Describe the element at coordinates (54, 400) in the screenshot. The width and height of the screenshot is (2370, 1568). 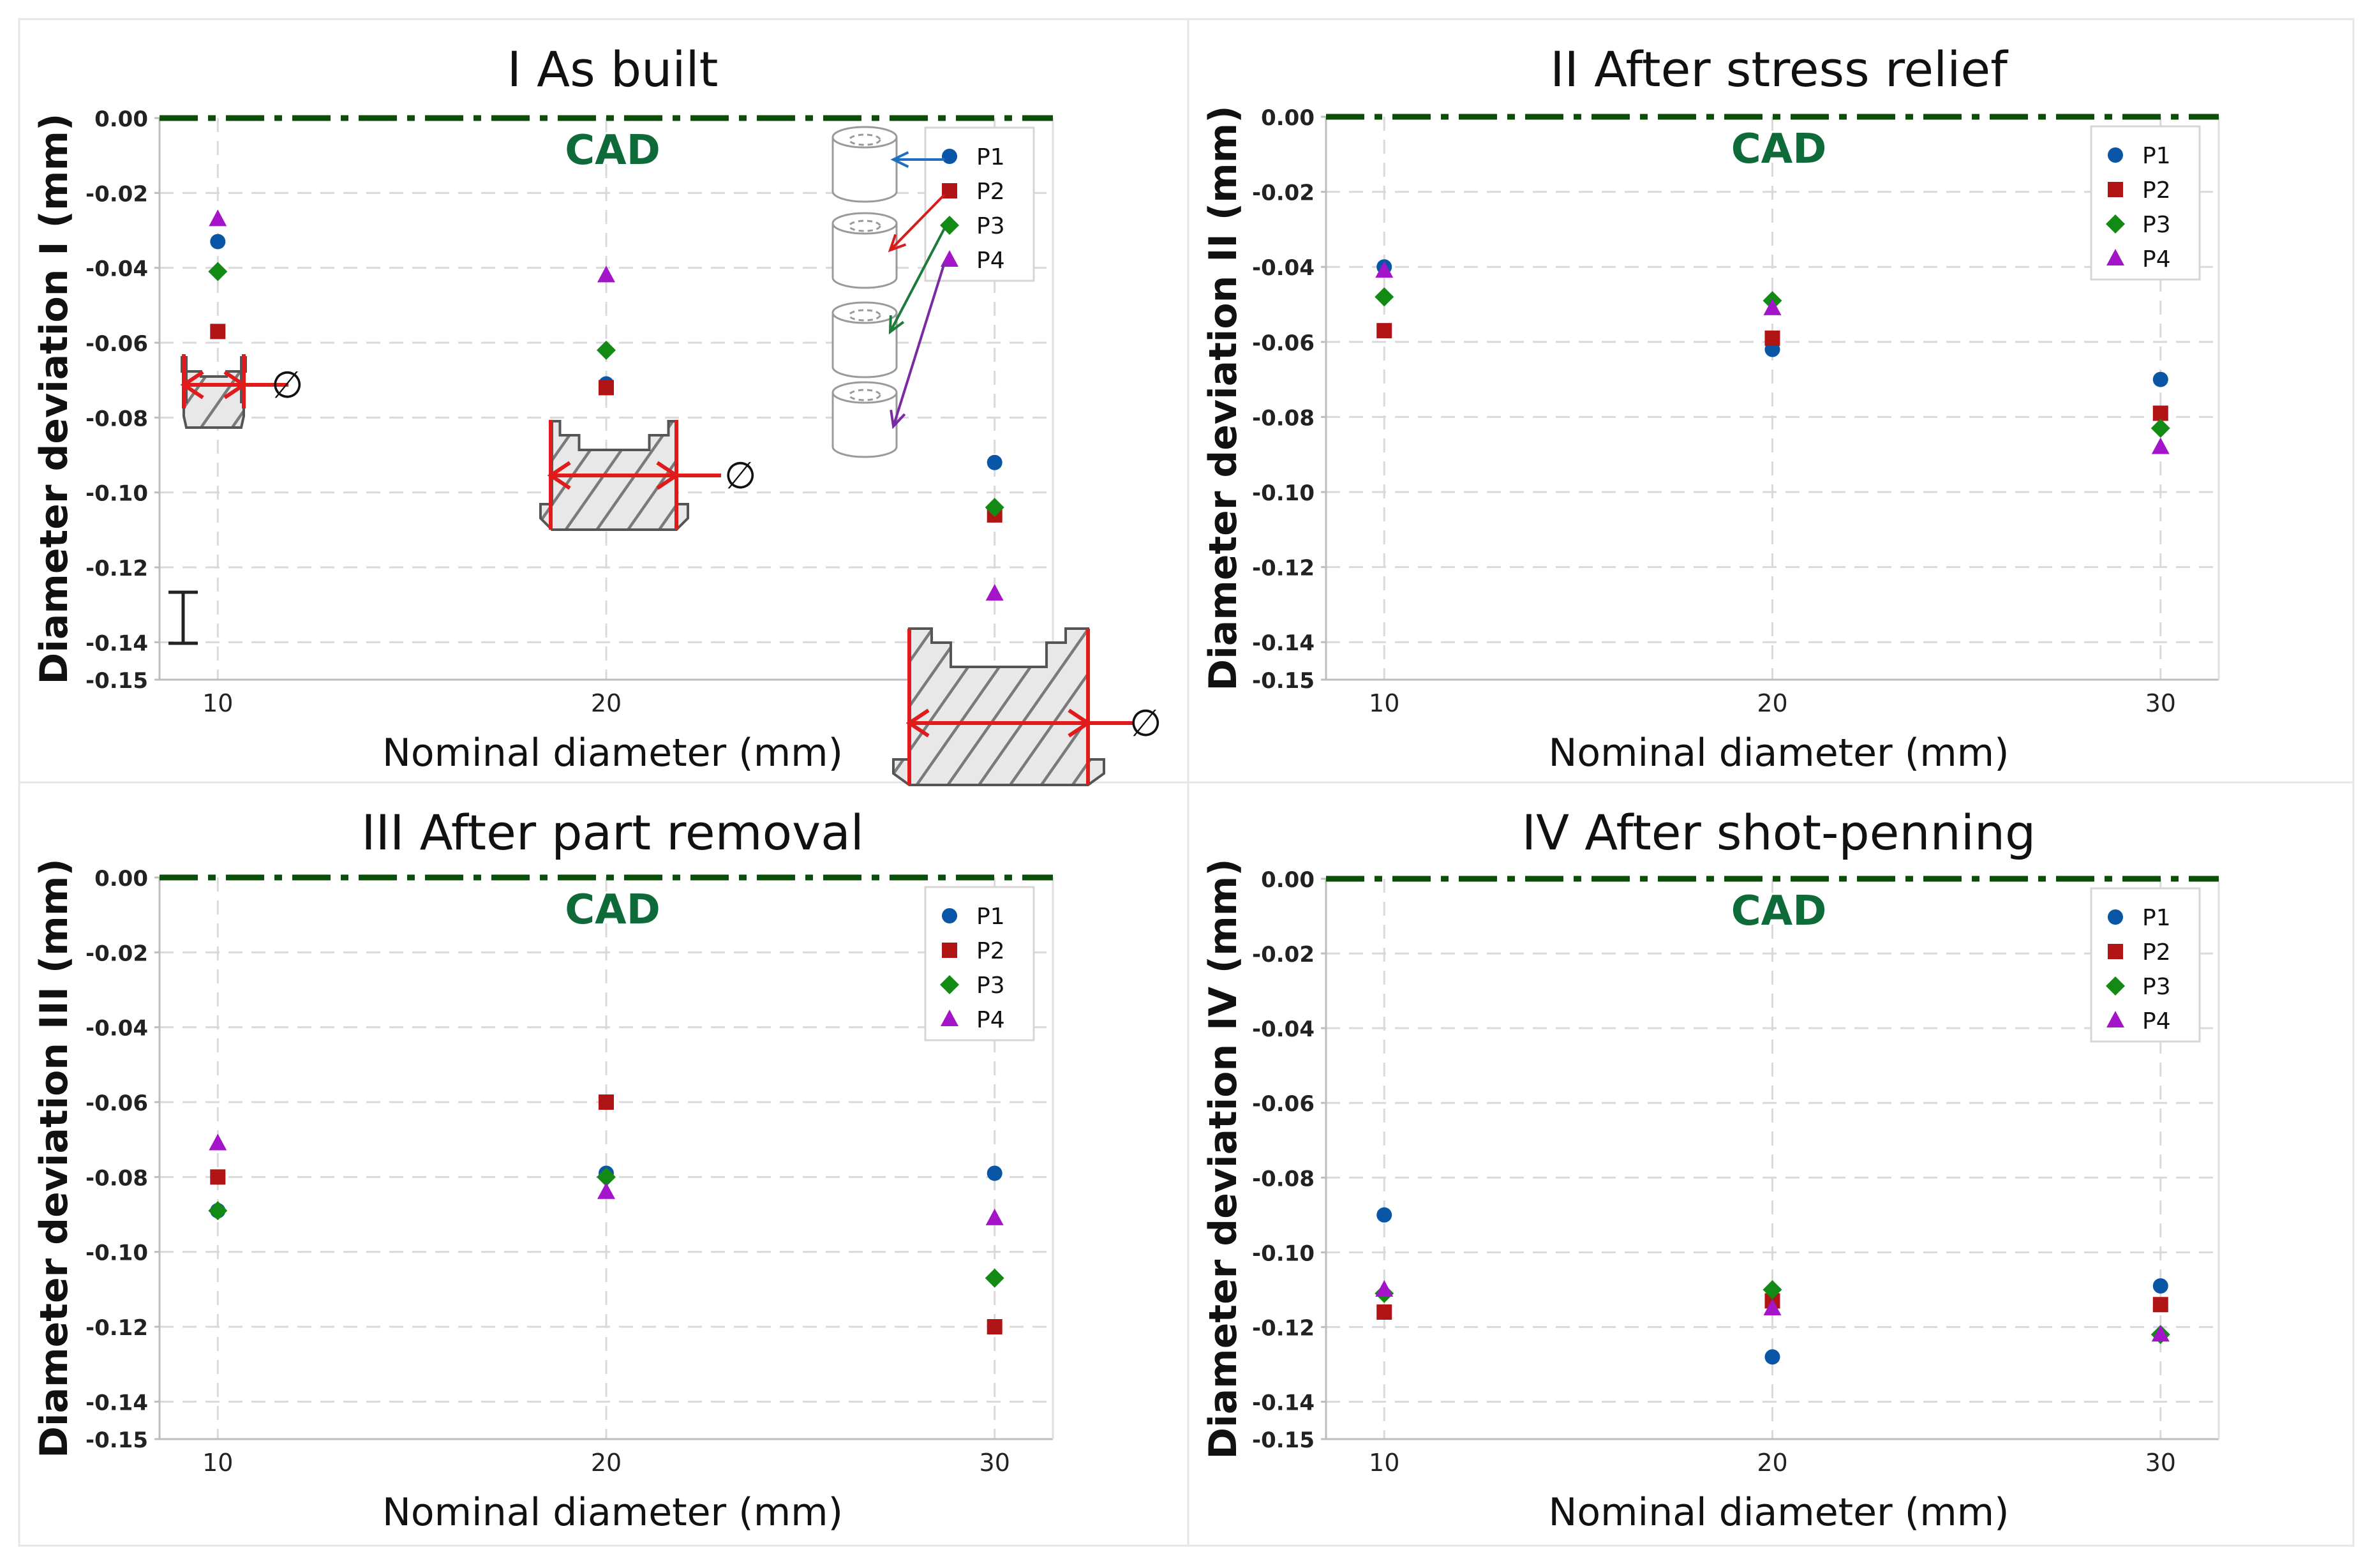
I see `y-axis-title: Diameter deviation I (mm)` at that location.